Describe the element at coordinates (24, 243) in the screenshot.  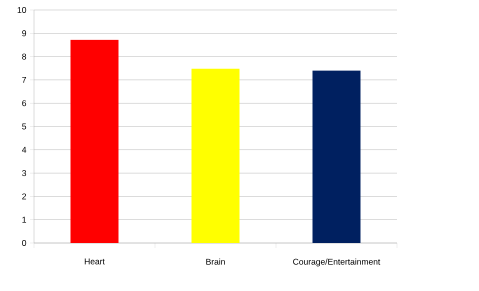
I see `y-tick-label: 0` at that location.